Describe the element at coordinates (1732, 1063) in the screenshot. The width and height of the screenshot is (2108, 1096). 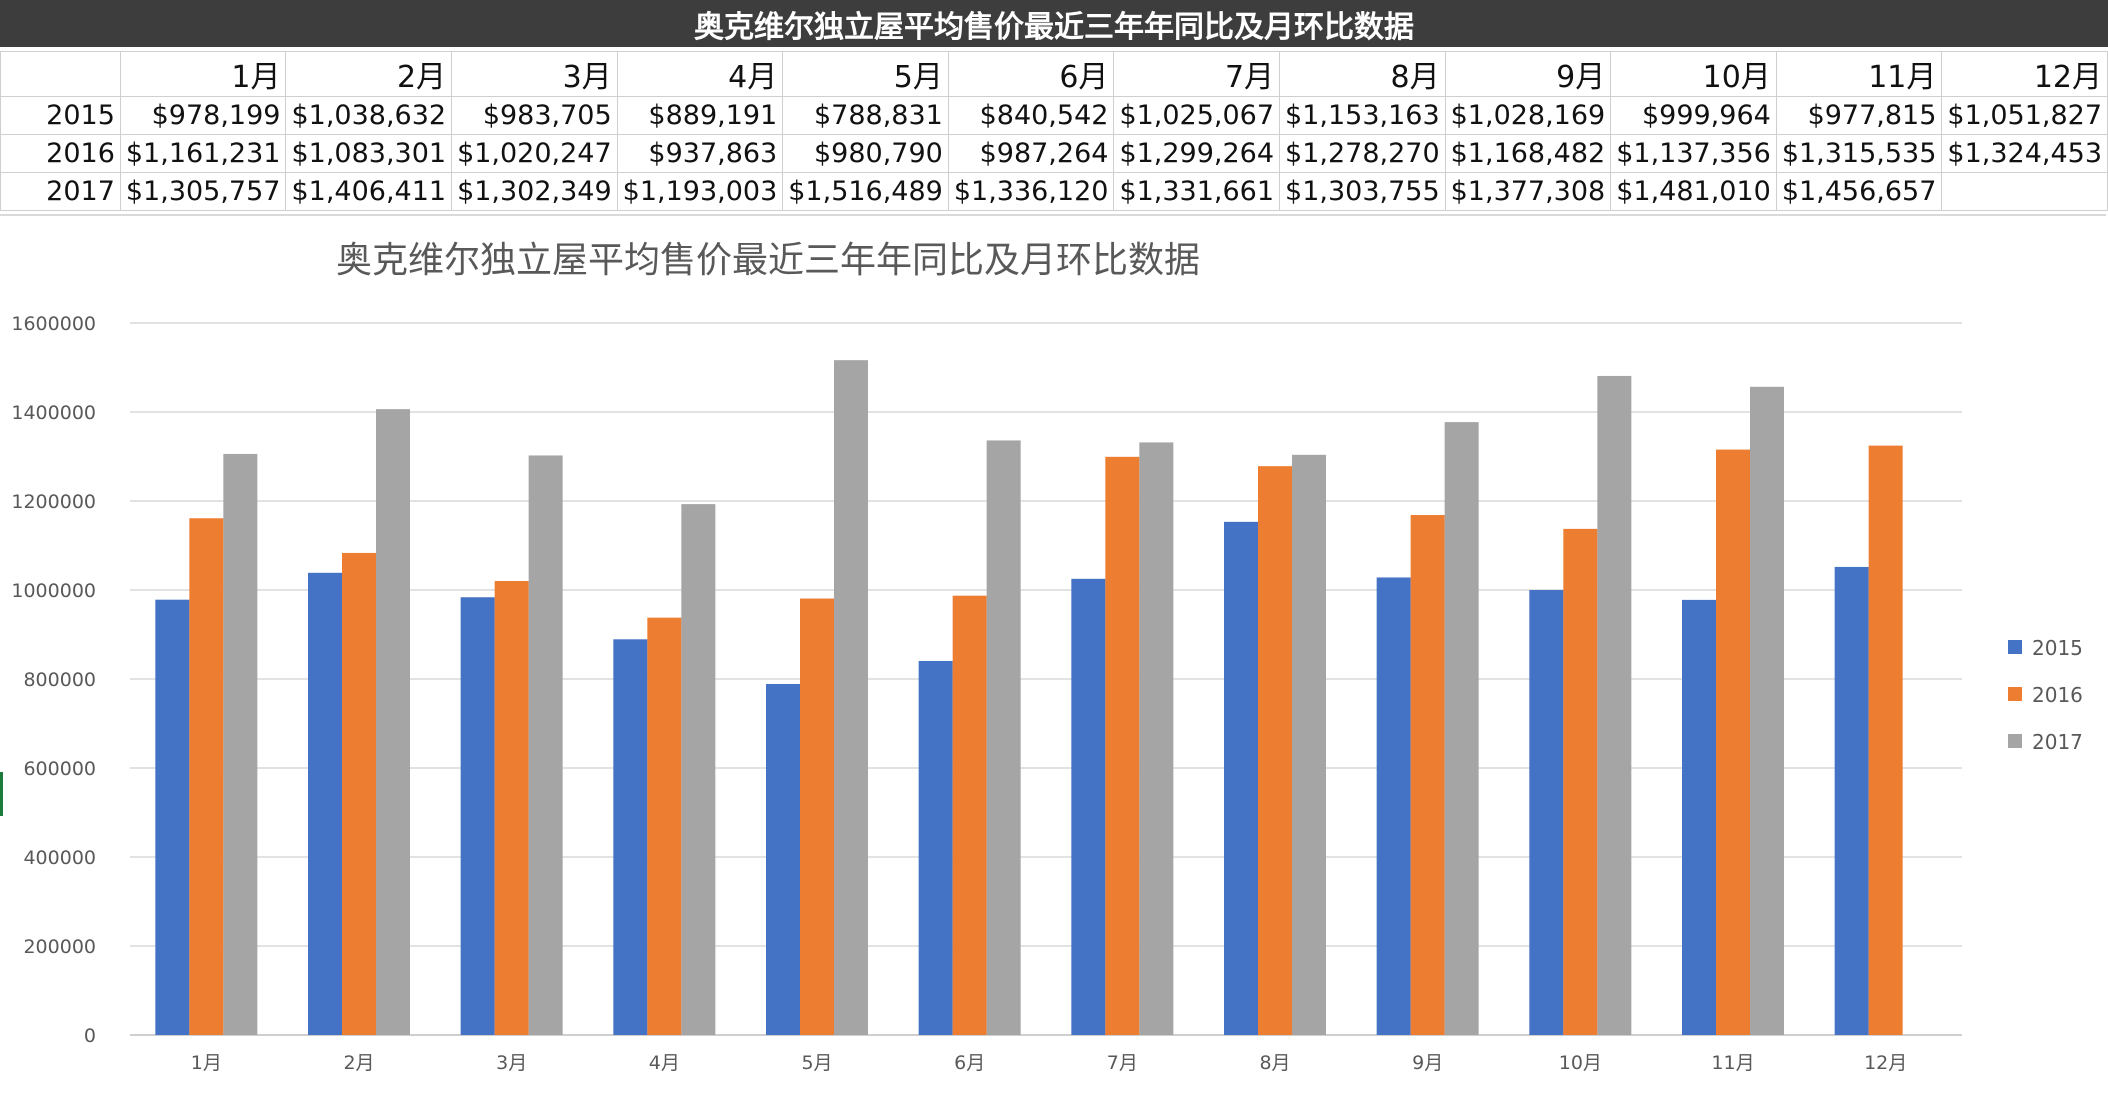
I see `x-tick-label: 11月` at that location.